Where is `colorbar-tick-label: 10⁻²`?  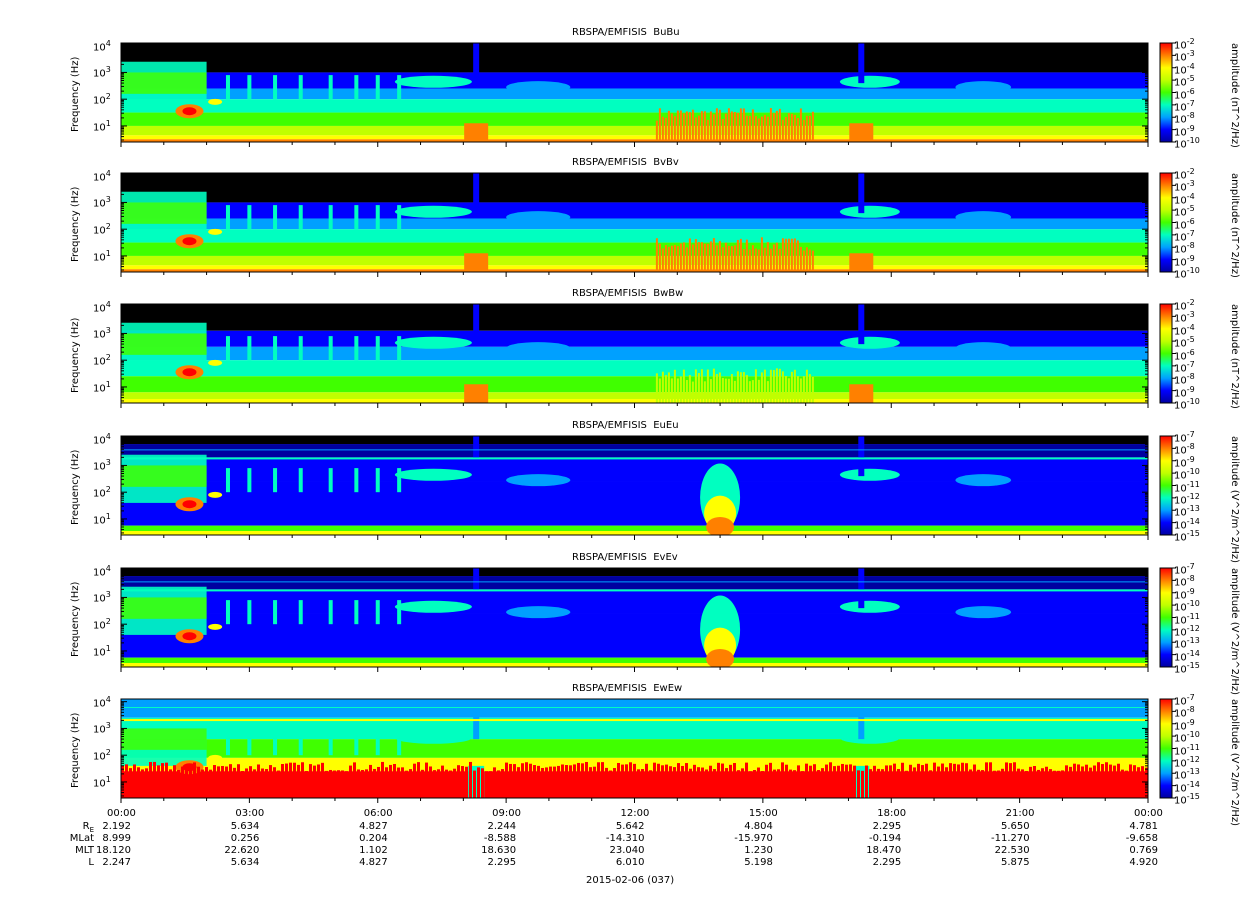 colorbar-tick-label: 10⁻² is located at coordinates (1184, 44).